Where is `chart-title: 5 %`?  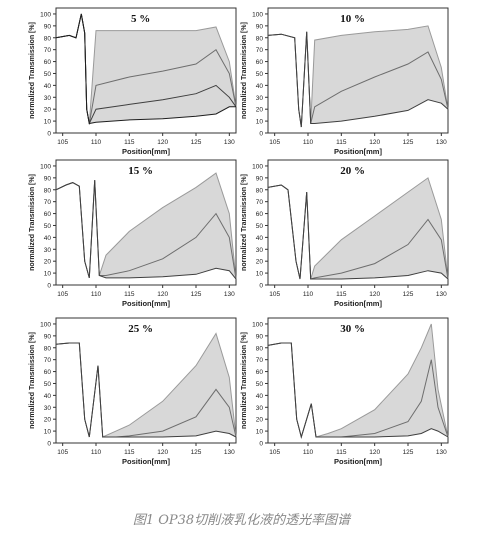
chart-title: 5 % is located at coordinates (140, 19).